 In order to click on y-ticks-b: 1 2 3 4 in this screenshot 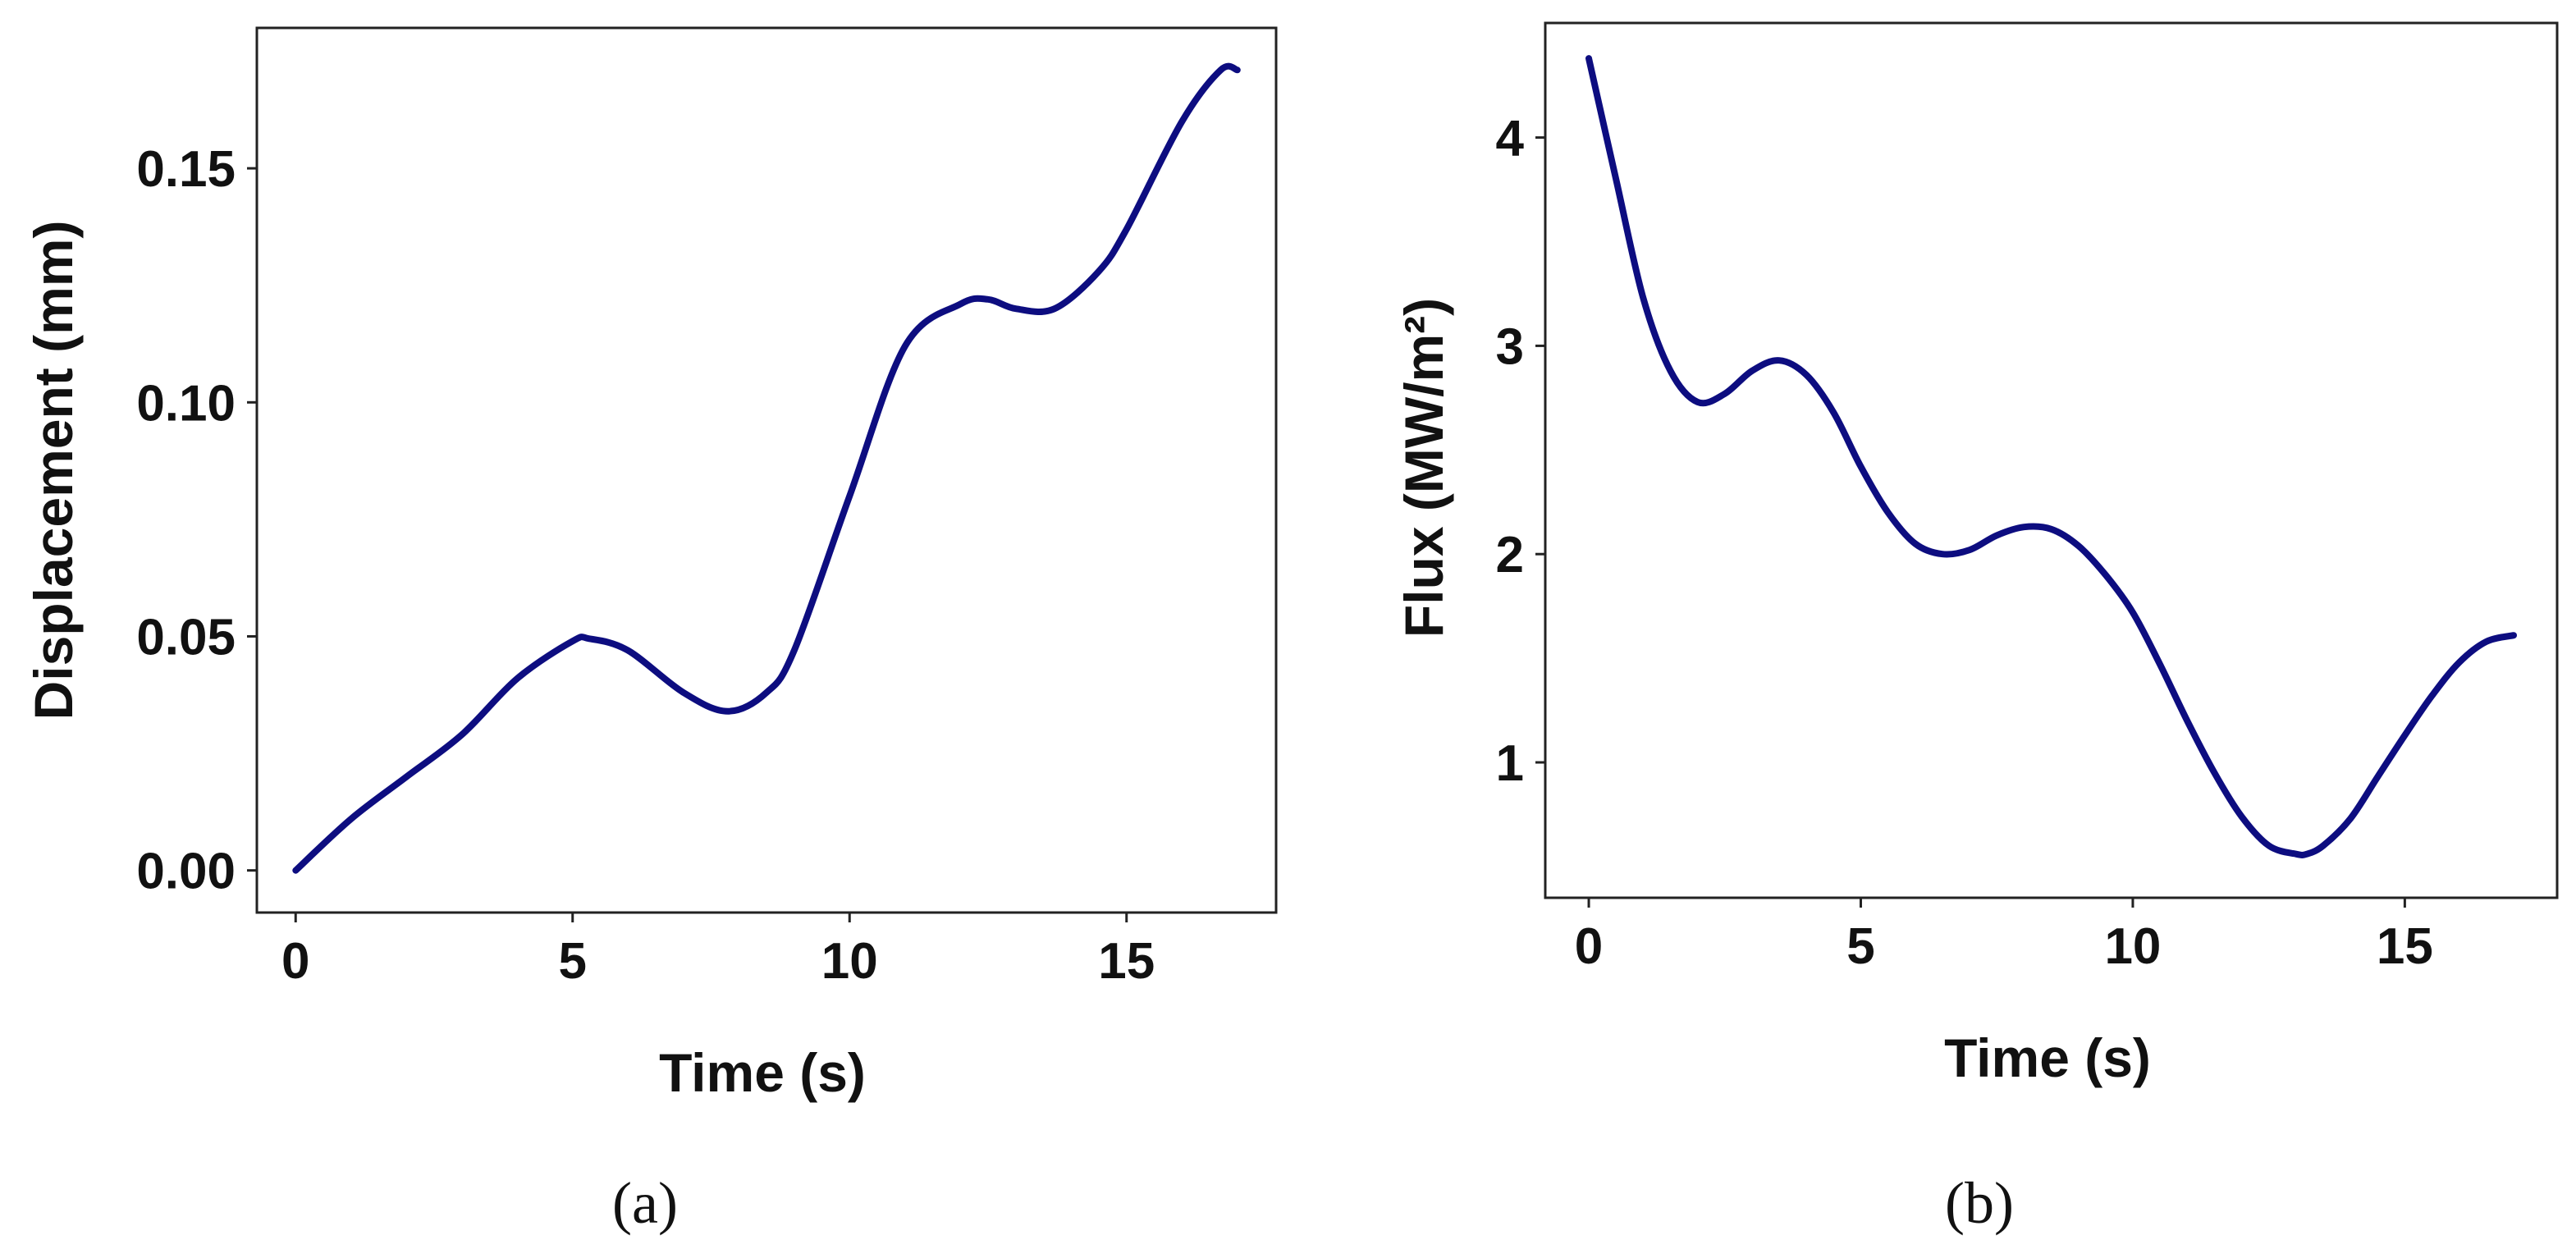, I will do `click(1520, 451)`.